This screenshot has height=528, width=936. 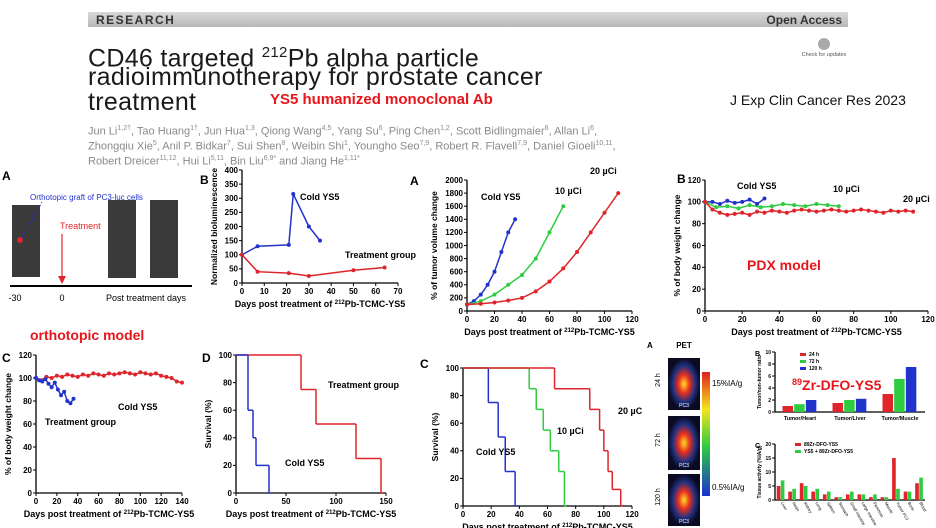 I want to click on x-tick-label: 40, so click(x=77, y=501).